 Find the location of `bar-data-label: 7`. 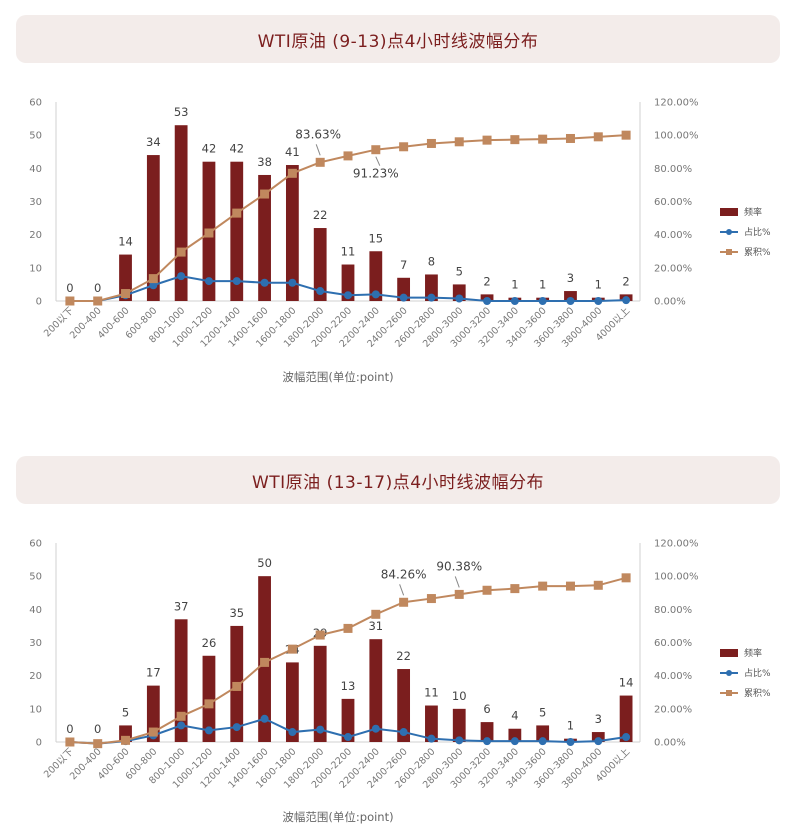

bar-data-label: 7 is located at coordinates (403, 265).